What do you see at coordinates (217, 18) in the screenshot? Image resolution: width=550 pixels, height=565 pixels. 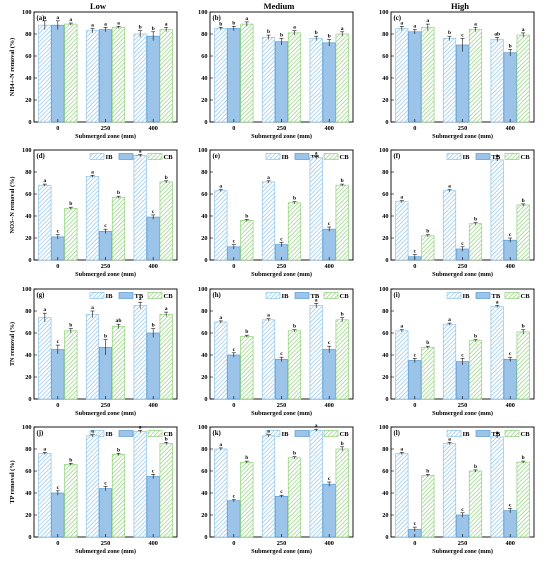 I see `panel-label: (b)` at bounding box center [217, 18].